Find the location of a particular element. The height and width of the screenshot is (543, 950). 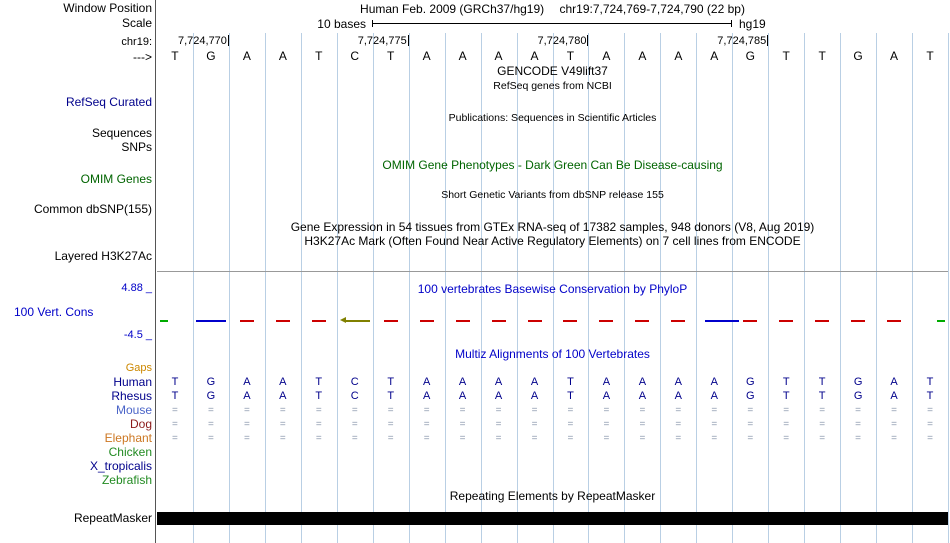

conservation-max-value: 4.88 _ is located at coordinates (136, 288).